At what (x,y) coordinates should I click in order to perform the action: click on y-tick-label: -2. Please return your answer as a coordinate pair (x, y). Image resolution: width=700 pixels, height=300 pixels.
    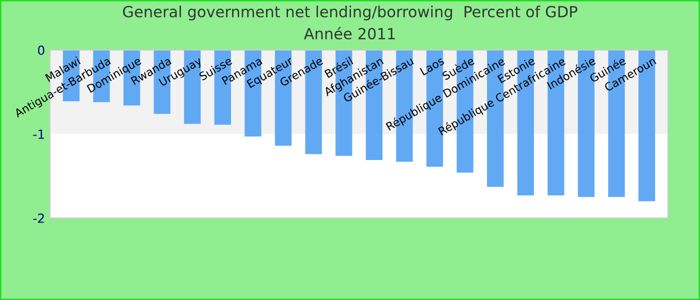
    Looking at the image, I should click on (38, 218).